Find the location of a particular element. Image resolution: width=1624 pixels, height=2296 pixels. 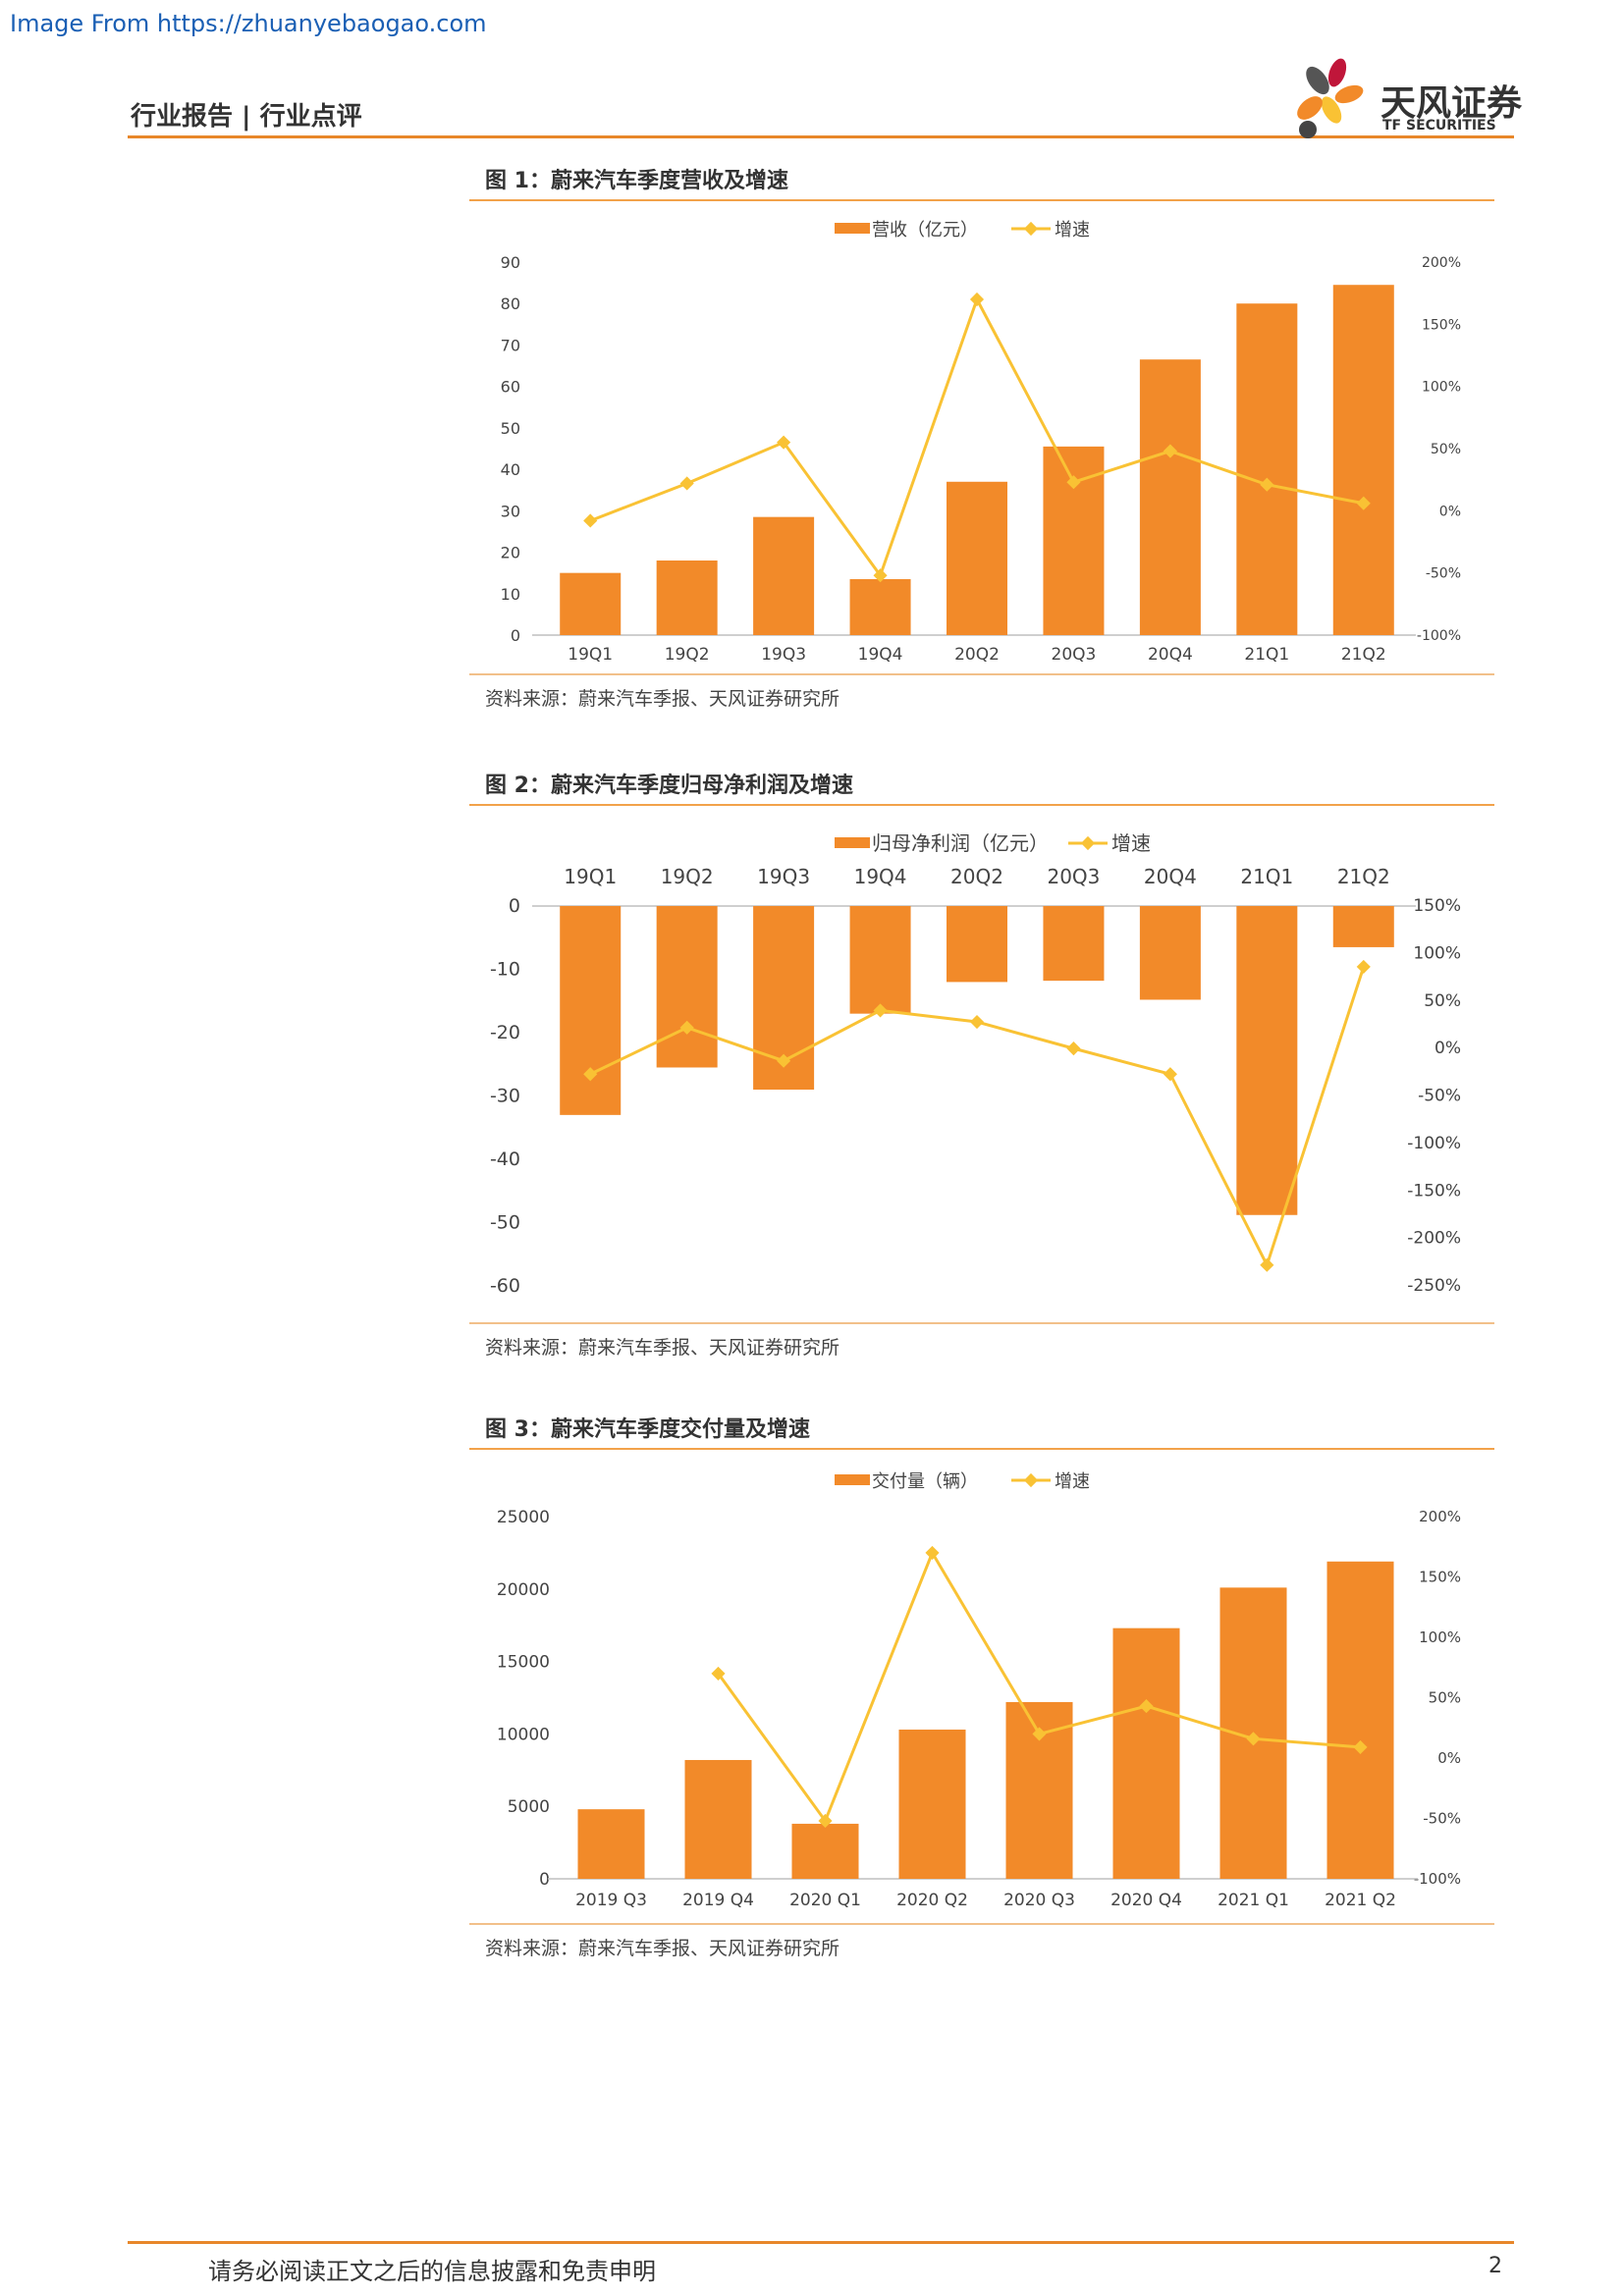

footer-divider is located at coordinates (821, 2243).